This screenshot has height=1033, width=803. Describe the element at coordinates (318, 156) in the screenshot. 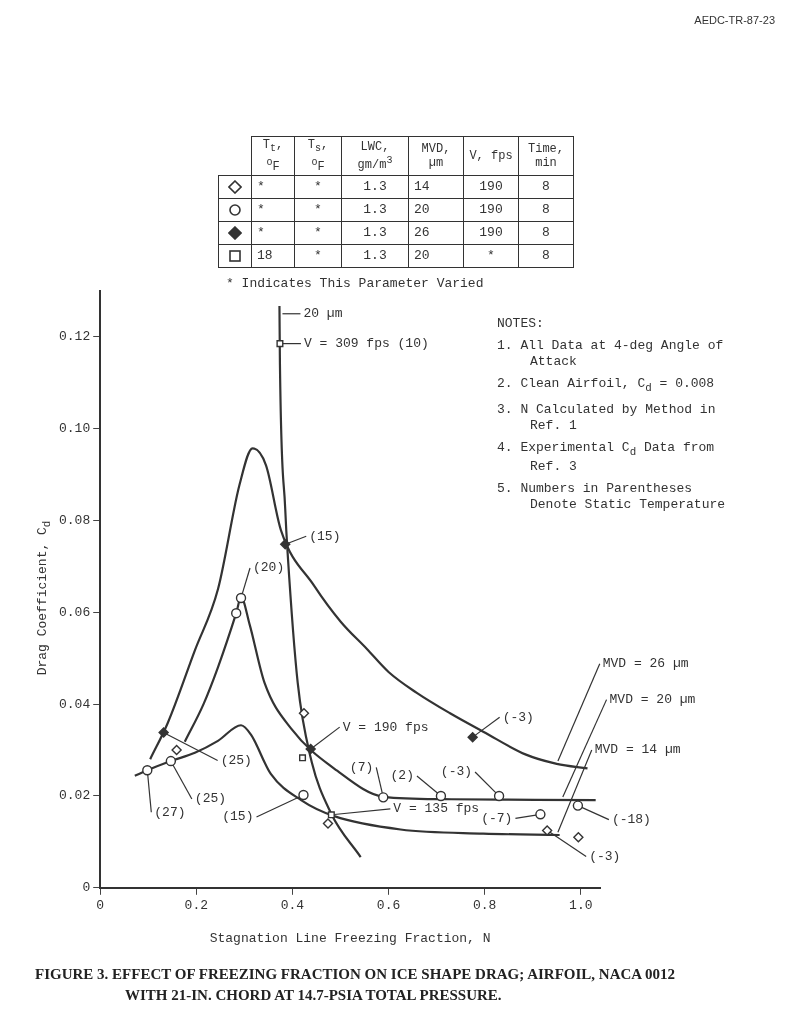

I see `text: T$_{s}$, $^{o}$F` at that location.